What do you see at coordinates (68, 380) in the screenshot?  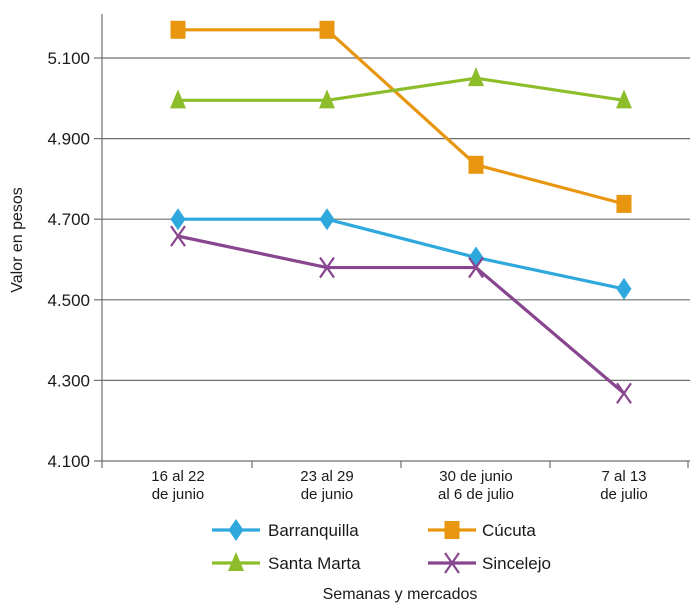 I see `y-tick-label: 4.300` at bounding box center [68, 380].